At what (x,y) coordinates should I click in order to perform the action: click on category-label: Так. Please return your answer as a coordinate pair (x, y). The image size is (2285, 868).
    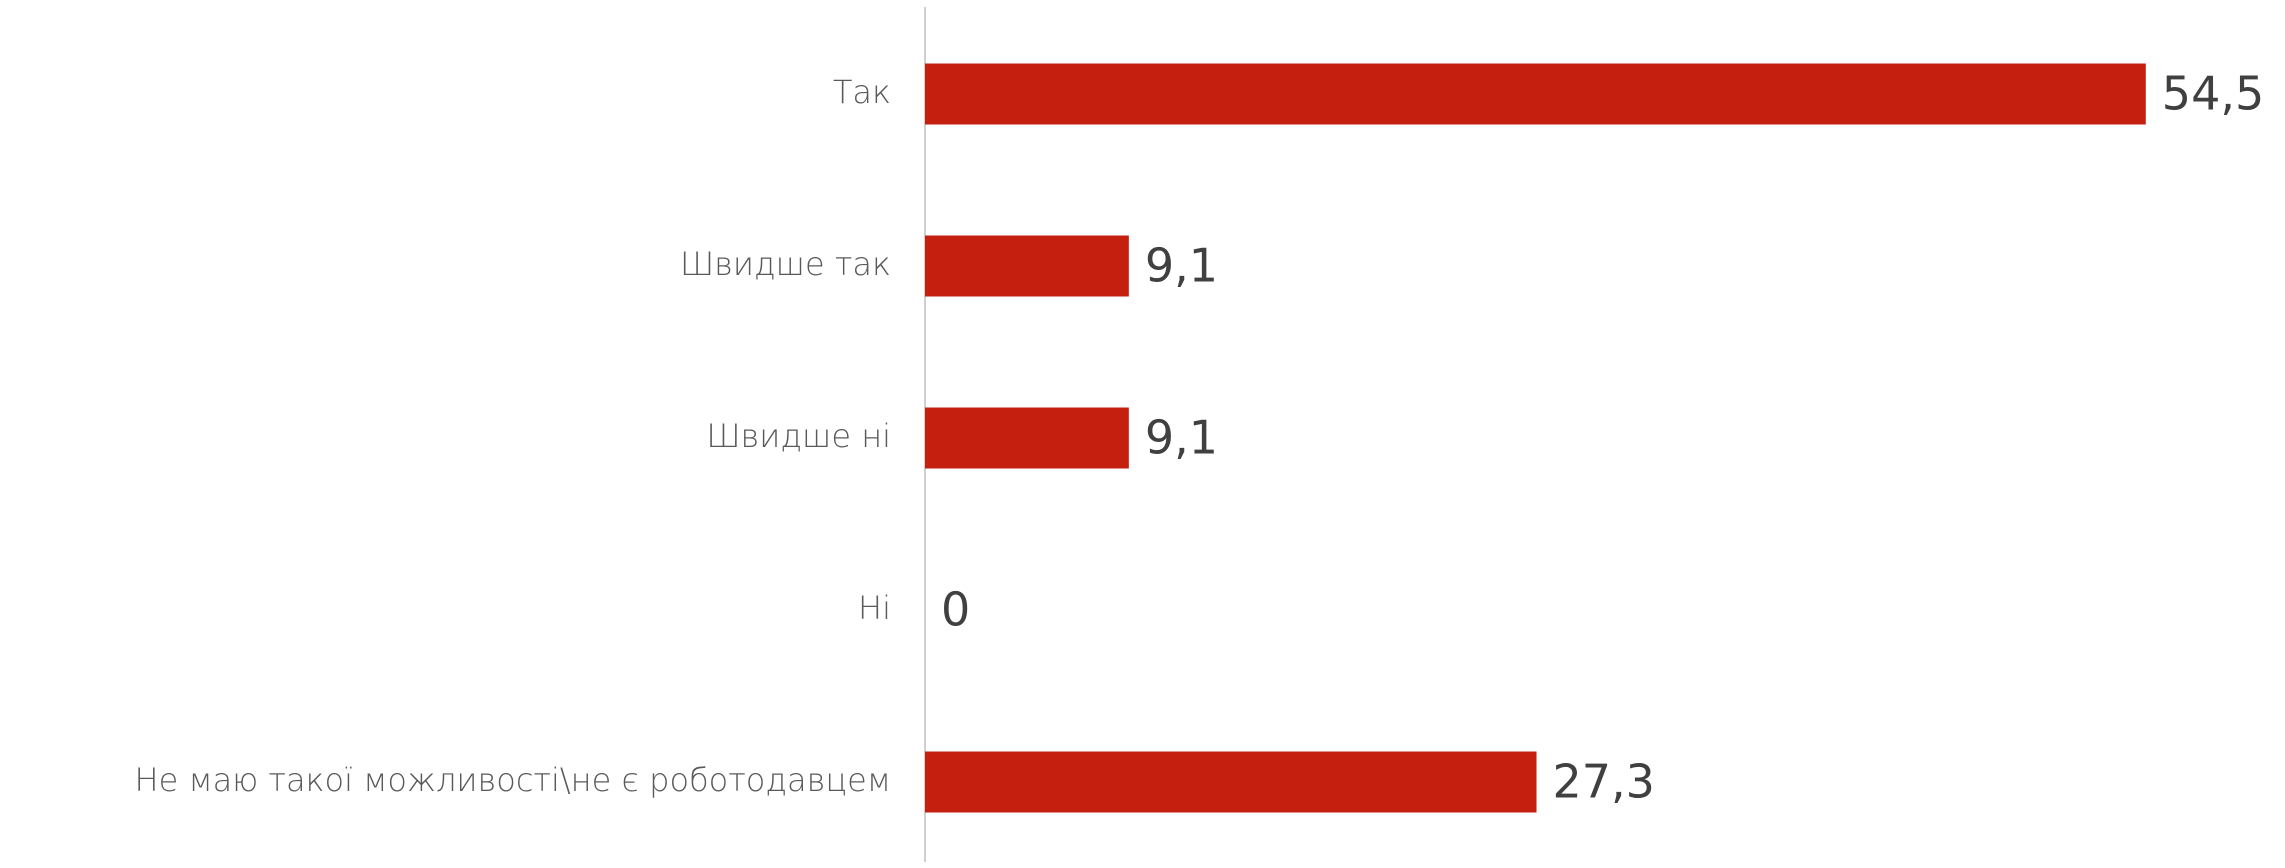
    Looking at the image, I should click on (862, 92).